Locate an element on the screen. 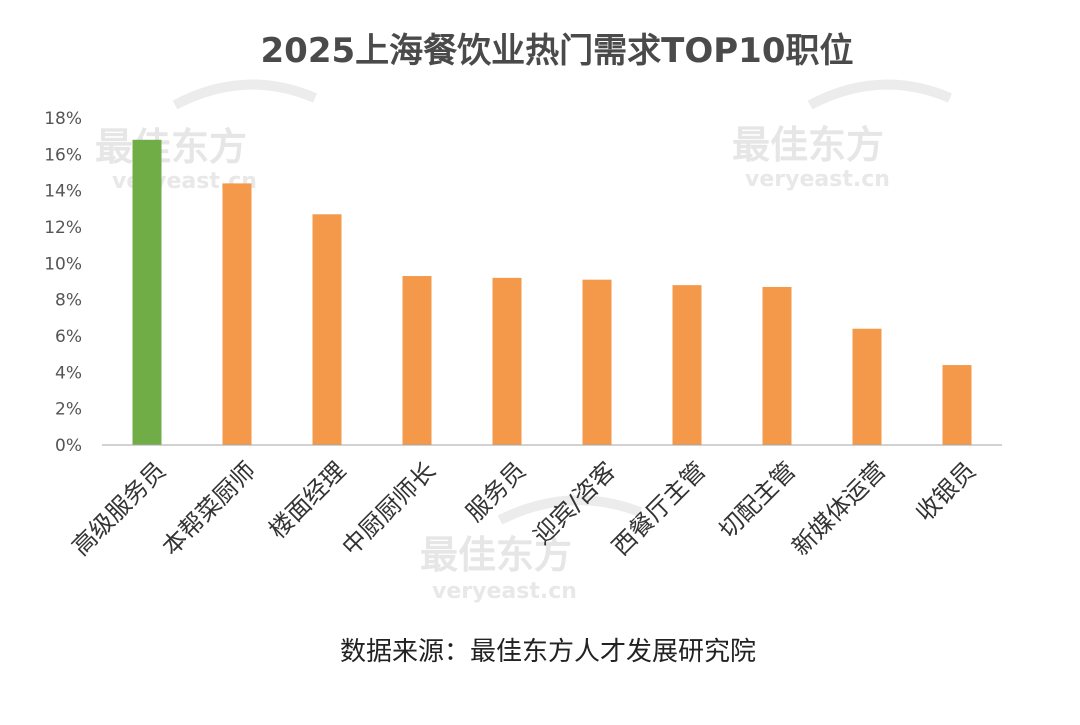 Image resolution: width=1080 pixels, height=725 pixels. y-tick-label: 0% is located at coordinates (68, 446).